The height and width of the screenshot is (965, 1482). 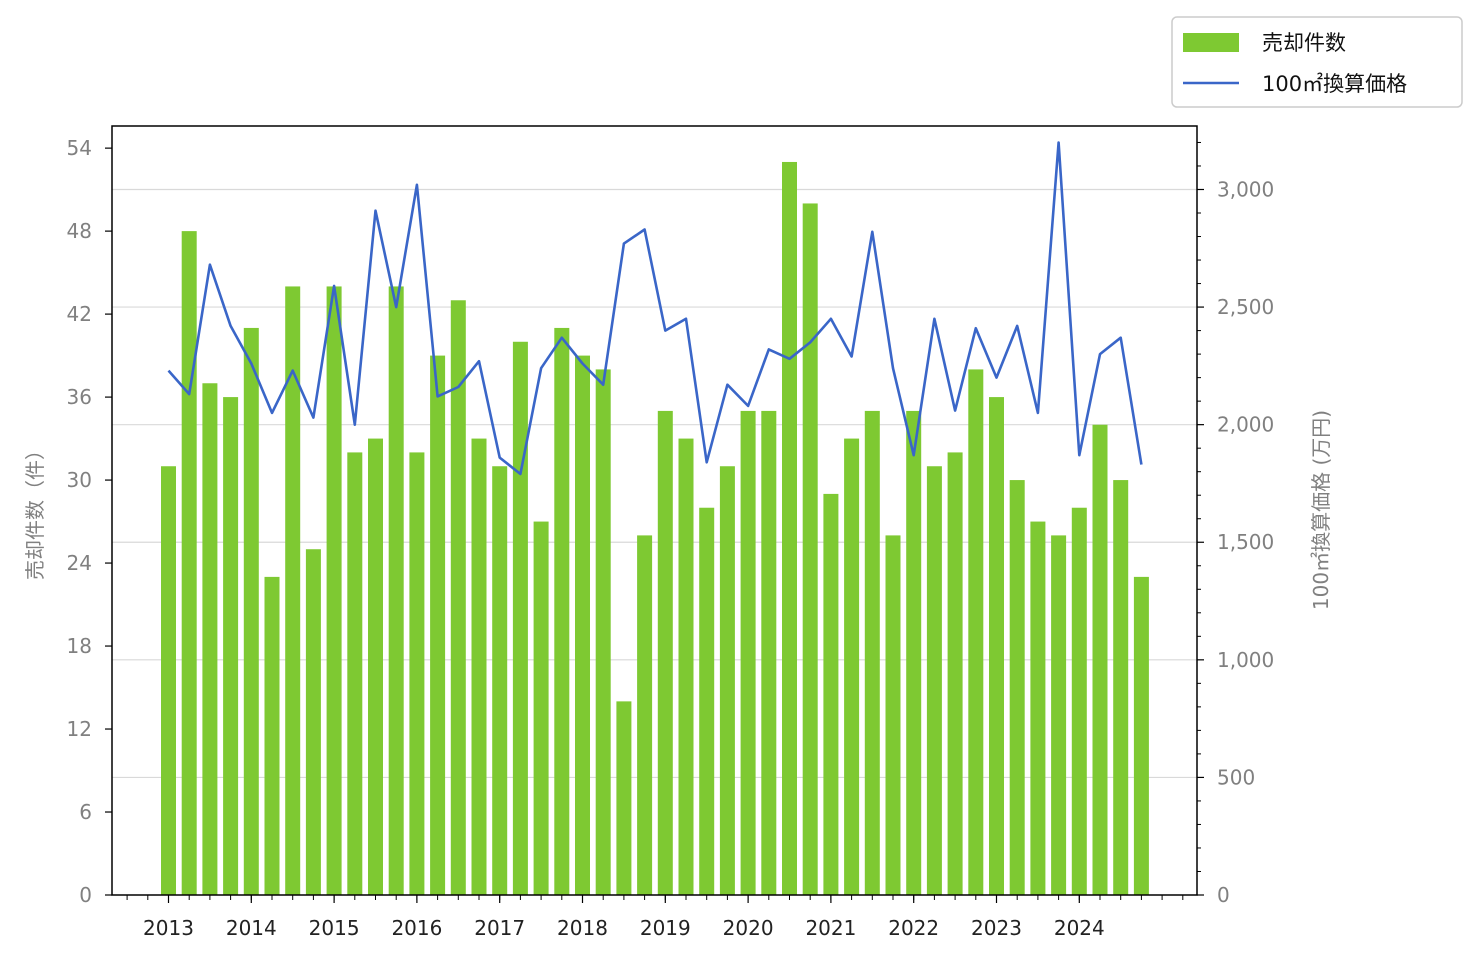 I want to click on legend-box, so click(x=1317, y=62).